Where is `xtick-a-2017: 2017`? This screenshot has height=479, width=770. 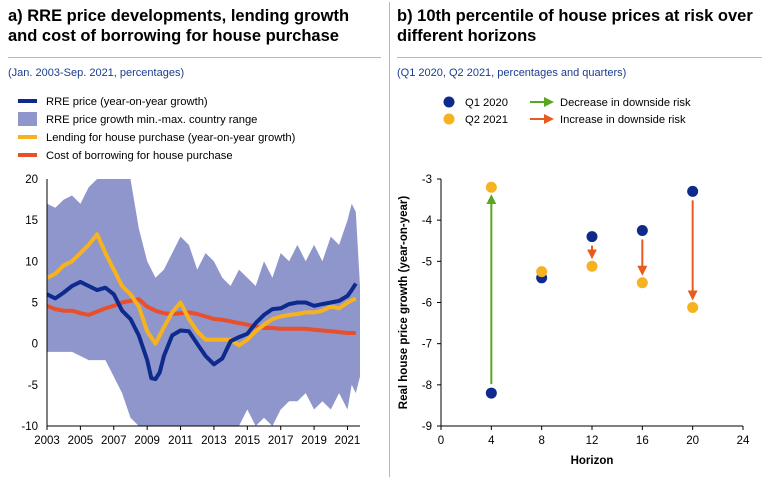 xtick-a-2017: 2017 is located at coordinates (281, 441).